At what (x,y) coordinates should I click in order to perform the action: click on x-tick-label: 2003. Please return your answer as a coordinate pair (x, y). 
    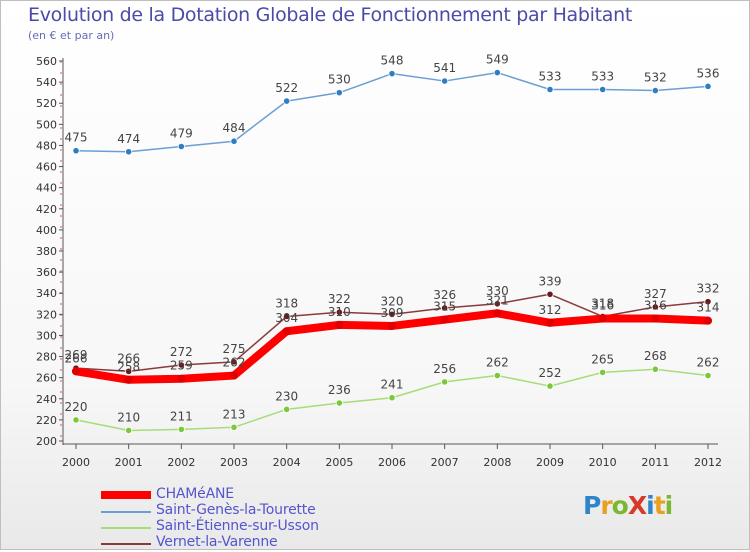
    Looking at the image, I should click on (234, 462).